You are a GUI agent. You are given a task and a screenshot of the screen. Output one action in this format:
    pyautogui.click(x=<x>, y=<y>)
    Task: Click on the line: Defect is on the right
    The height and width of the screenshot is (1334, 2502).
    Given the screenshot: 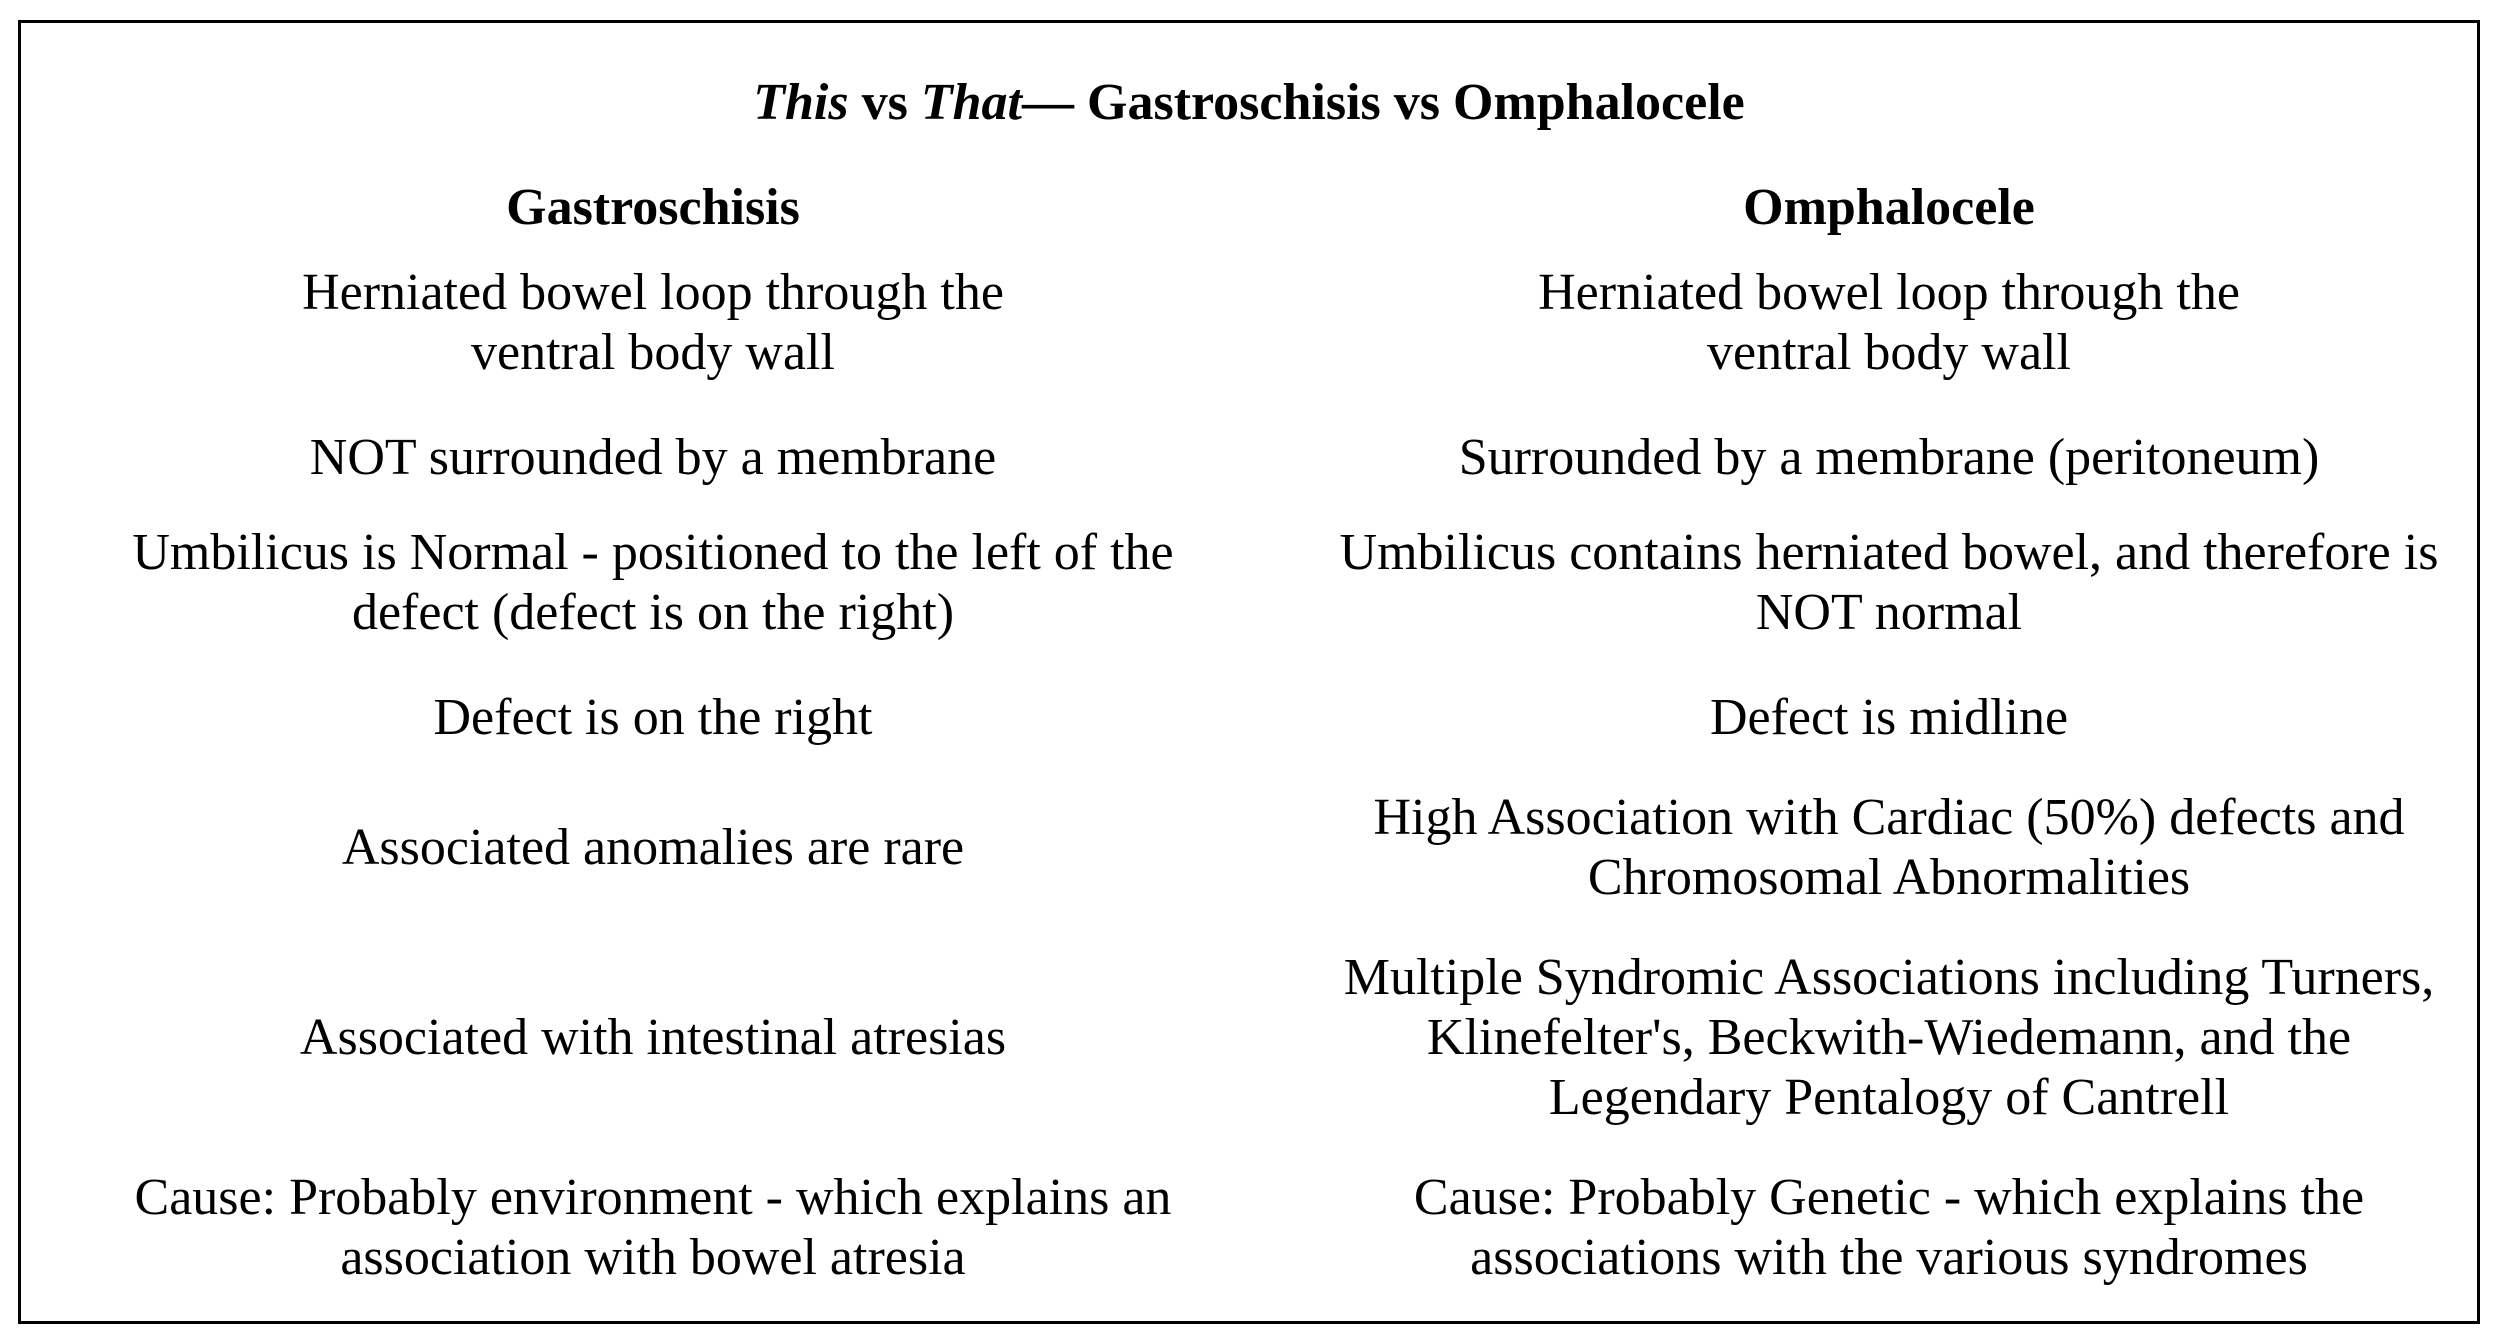 What is the action you would take?
    pyautogui.click(x=653, y=717)
    